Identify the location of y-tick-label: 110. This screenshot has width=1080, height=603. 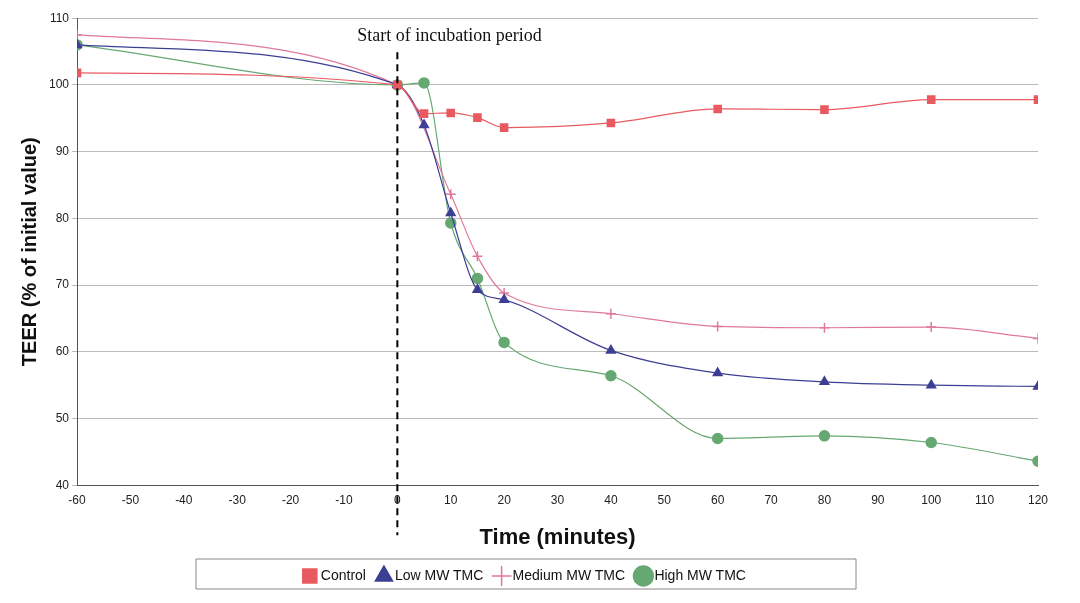
(59, 17).